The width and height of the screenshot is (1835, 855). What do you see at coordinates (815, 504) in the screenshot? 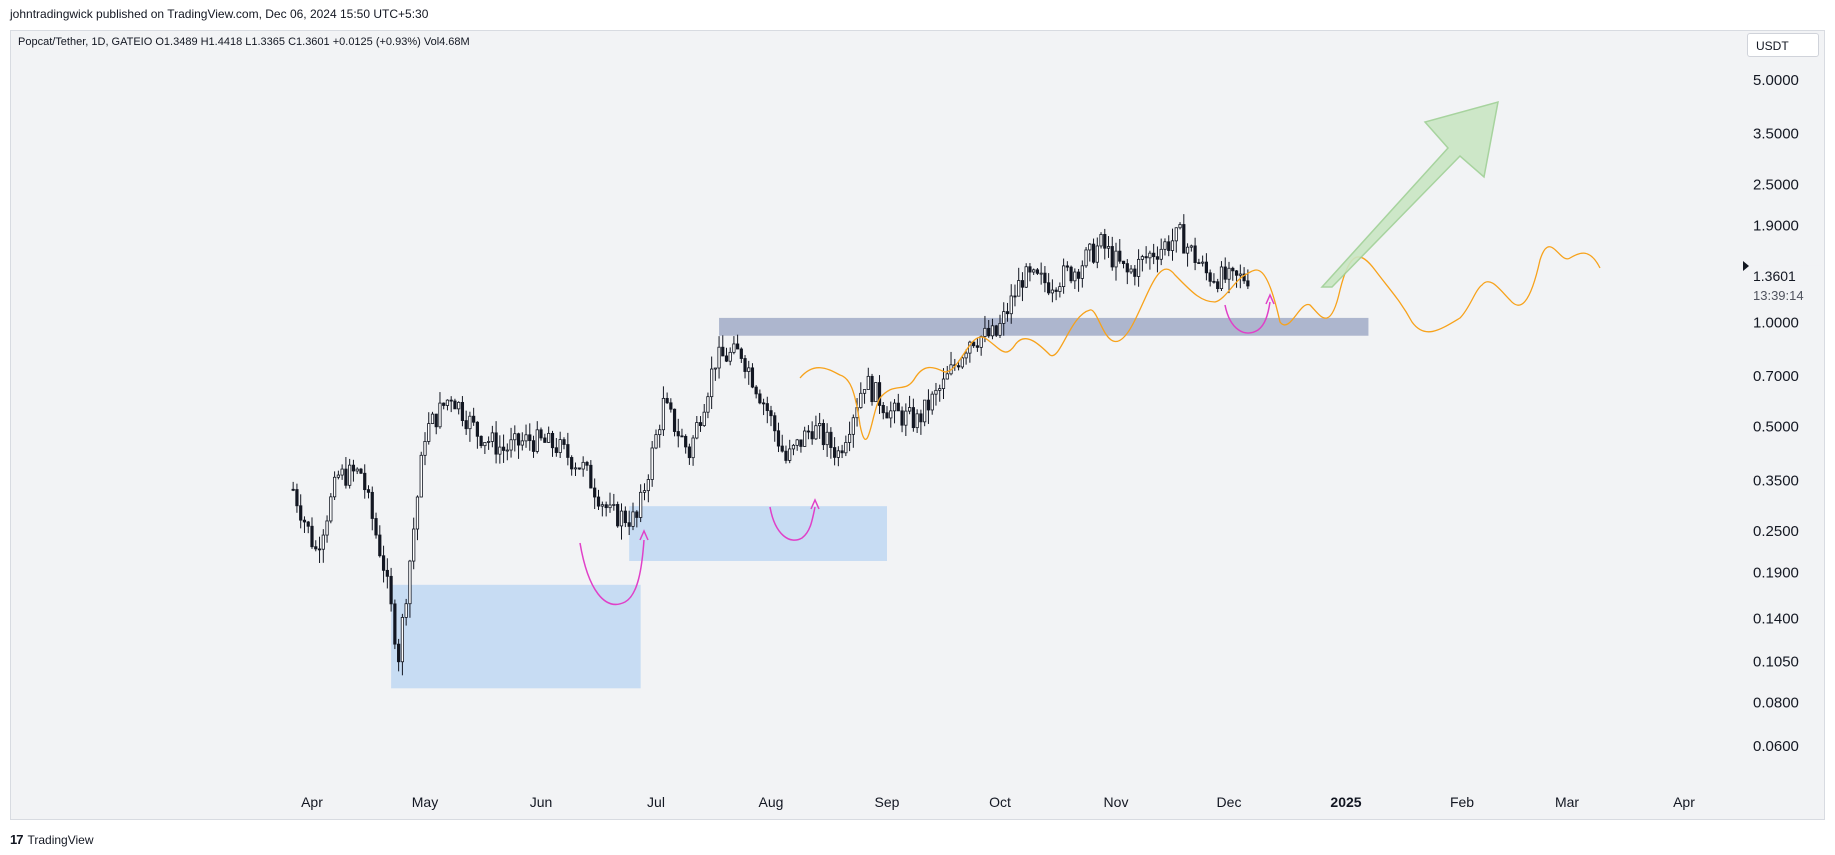
I see `curve-arrowhead` at bounding box center [815, 504].